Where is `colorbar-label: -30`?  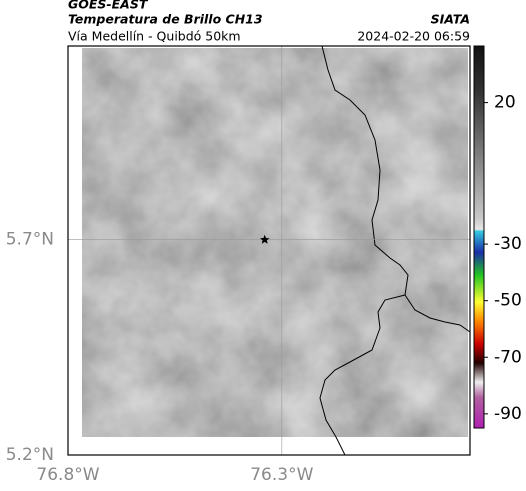
colorbar-label: -30 is located at coordinates (508, 244).